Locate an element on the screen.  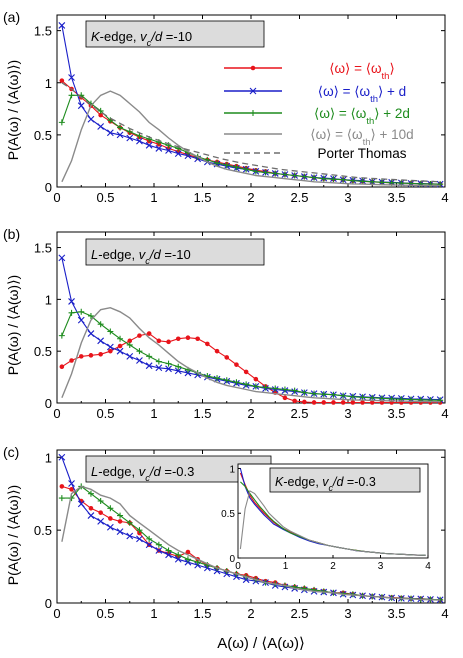
legend-label-part: ⟩ + d is located at coordinates (392, 91).